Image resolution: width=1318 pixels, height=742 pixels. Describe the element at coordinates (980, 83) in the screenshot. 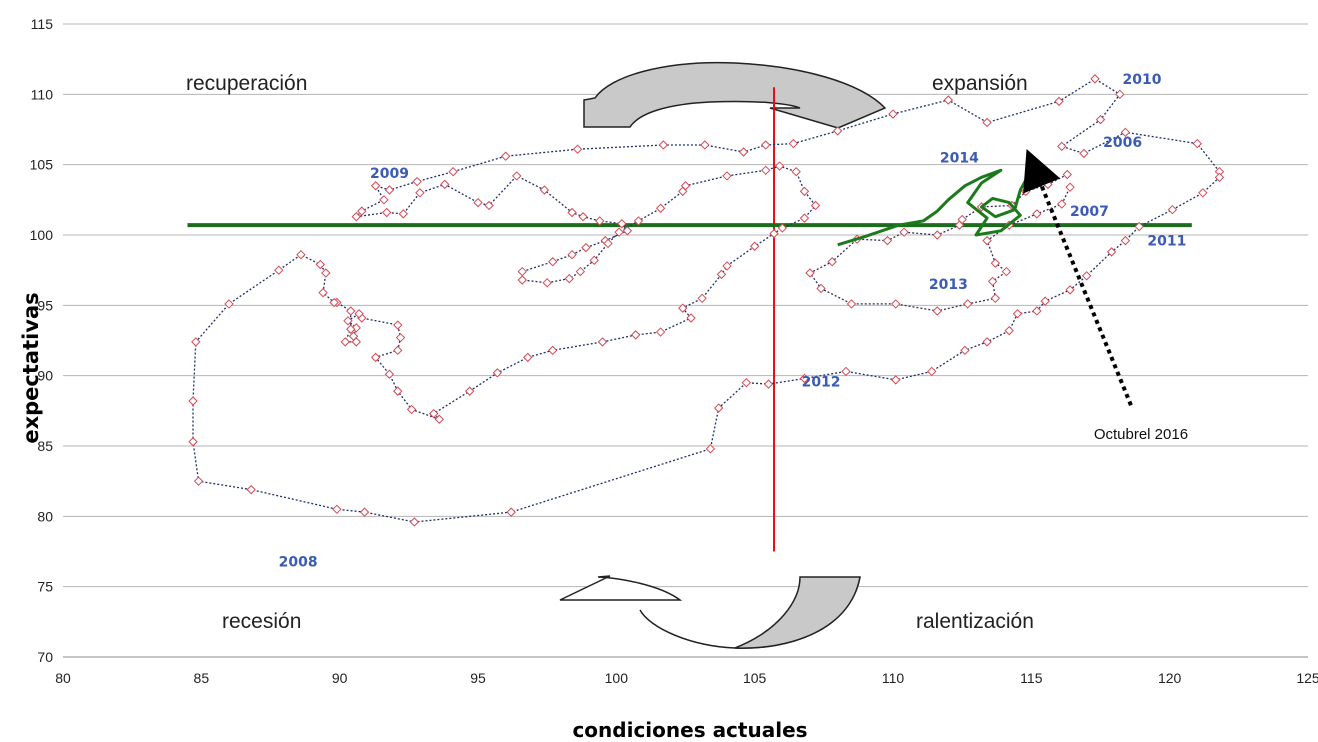

I see `quadrant-label-top-right: expansión` at that location.